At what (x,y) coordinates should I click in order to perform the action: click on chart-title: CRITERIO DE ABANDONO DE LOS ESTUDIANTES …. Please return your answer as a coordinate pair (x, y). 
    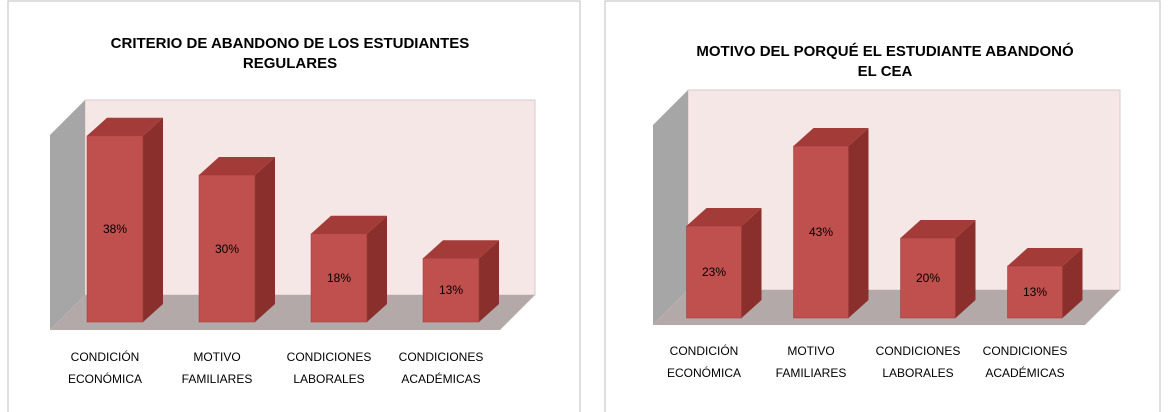
    Looking at the image, I should click on (290, 53).